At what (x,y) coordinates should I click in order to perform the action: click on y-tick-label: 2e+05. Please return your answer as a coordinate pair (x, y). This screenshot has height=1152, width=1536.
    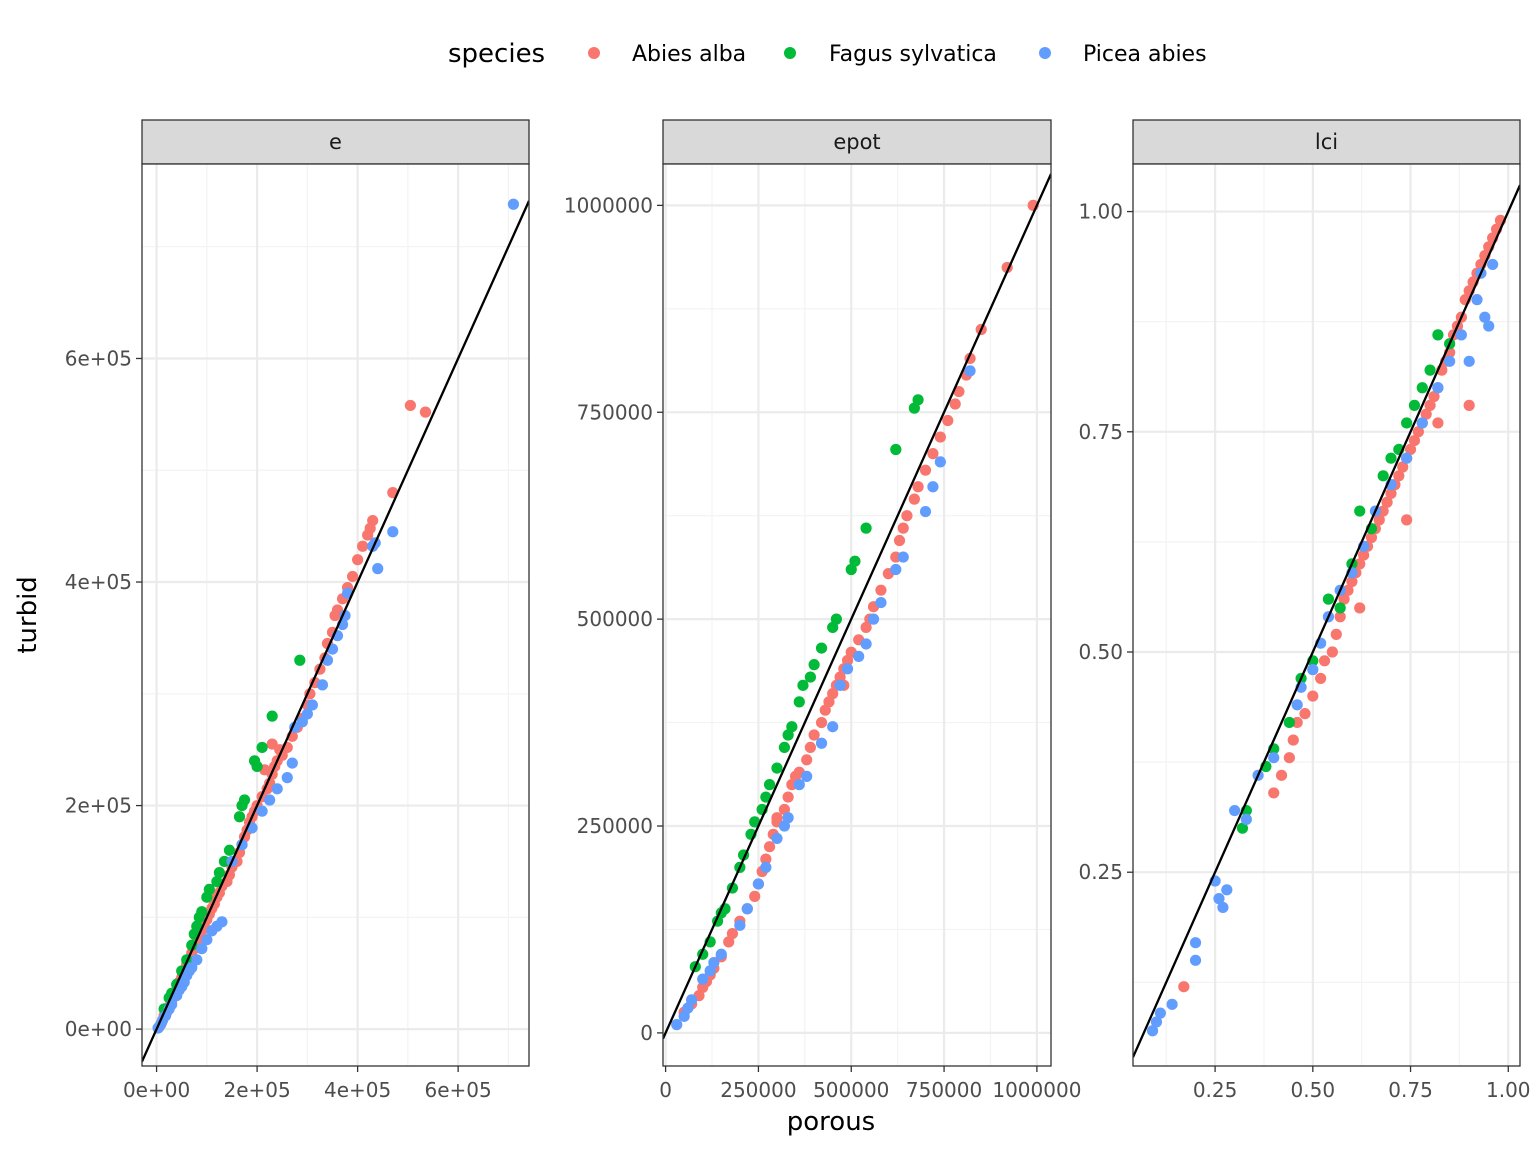
    Looking at the image, I should click on (98, 806).